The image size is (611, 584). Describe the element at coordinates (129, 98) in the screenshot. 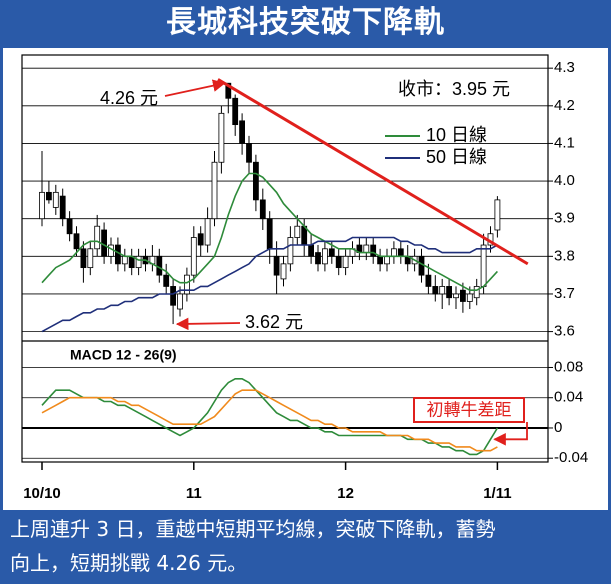

I see `annotation: 4.26 元` at that location.